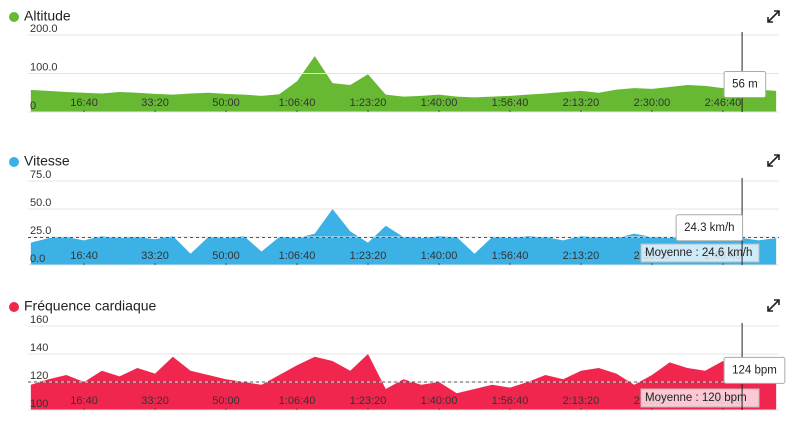 The height and width of the screenshot is (423, 795). I want to click on y-tick-label: 140, so click(39, 348).